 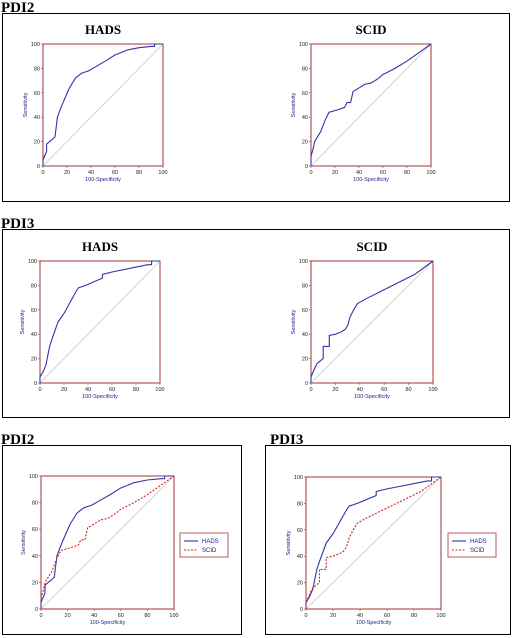 I want to click on roc-curve-hads, so click(x=107, y=542).